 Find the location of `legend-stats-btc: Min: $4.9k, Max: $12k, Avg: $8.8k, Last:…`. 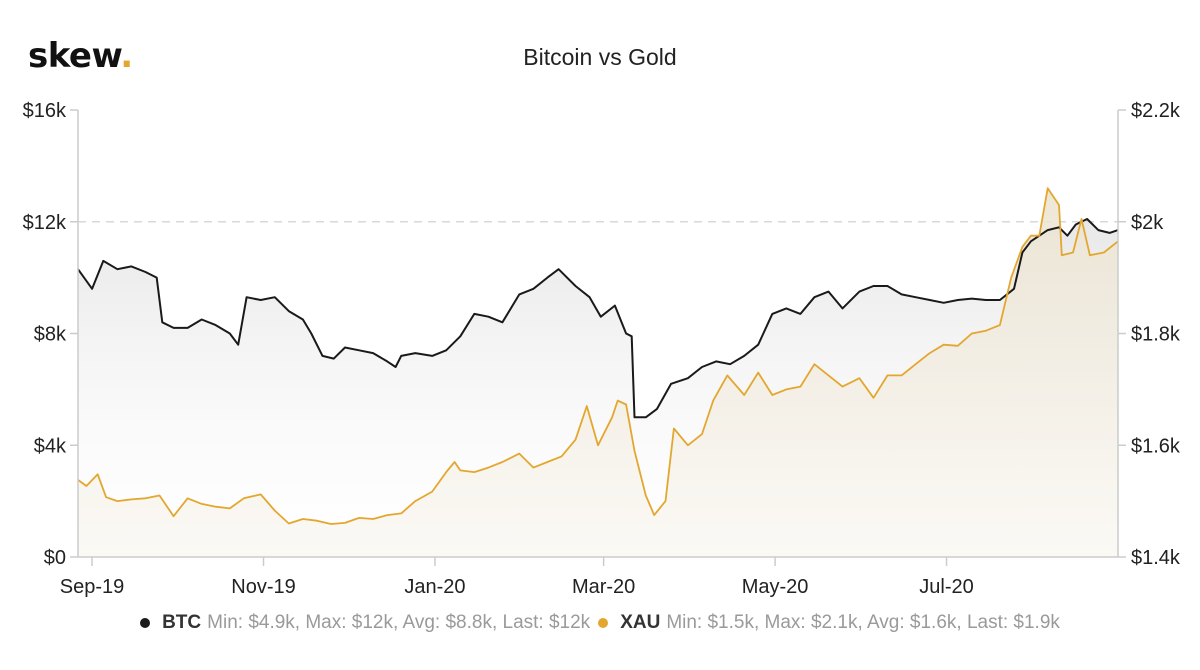

legend-stats-btc: Min: $4.9k, Max: $12k, Avg: $8.8k, Last:… is located at coordinates (399, 622).